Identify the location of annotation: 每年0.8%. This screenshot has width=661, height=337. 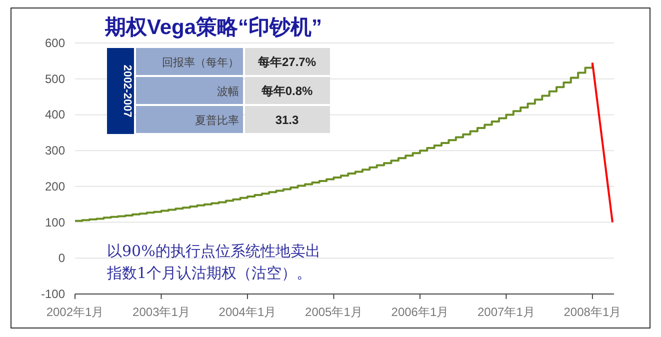
(286, 91).